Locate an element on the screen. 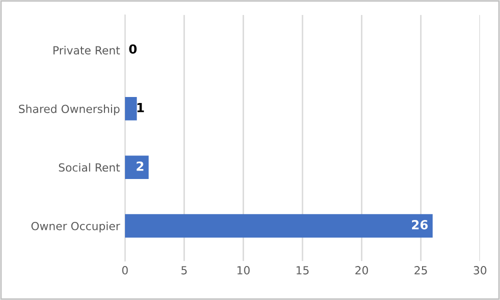 The image size is (500, 300). y-tick-label: Owner Occupier is located at coordinates (75, 227).